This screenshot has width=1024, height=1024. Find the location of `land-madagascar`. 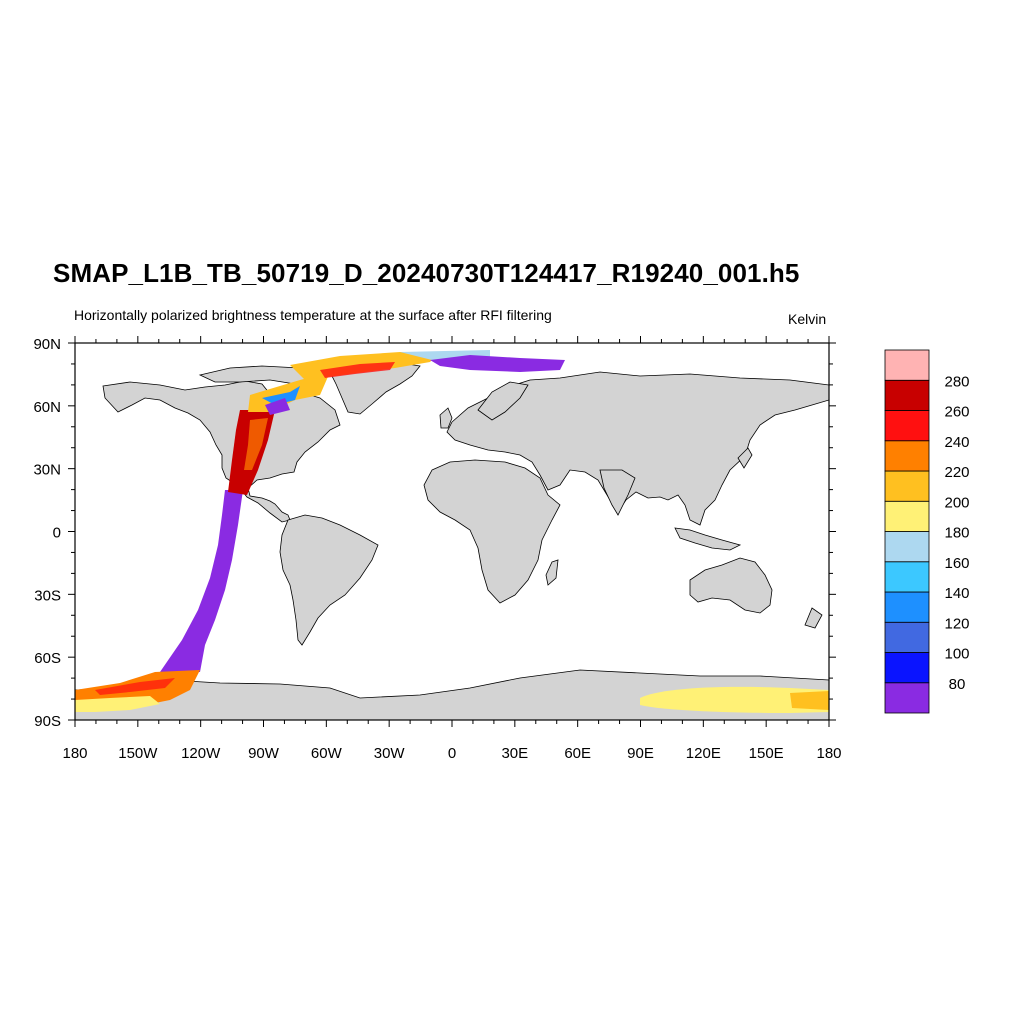

land-madagascar is located at coordinates (552, 572).